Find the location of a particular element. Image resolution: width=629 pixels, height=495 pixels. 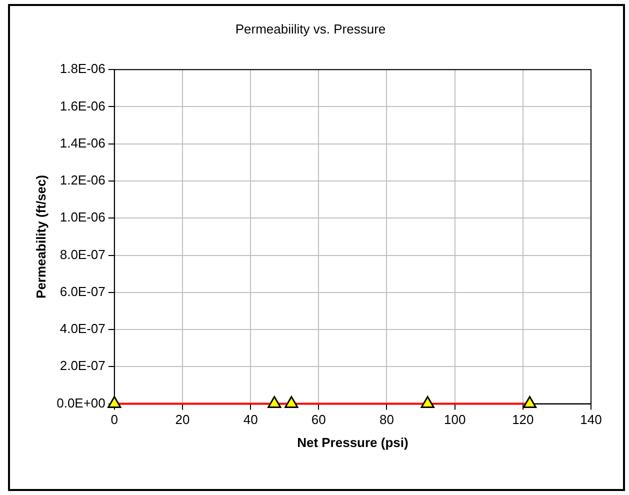

y-tick-label: 1.2E-06 is located at coordinates (83, 180).